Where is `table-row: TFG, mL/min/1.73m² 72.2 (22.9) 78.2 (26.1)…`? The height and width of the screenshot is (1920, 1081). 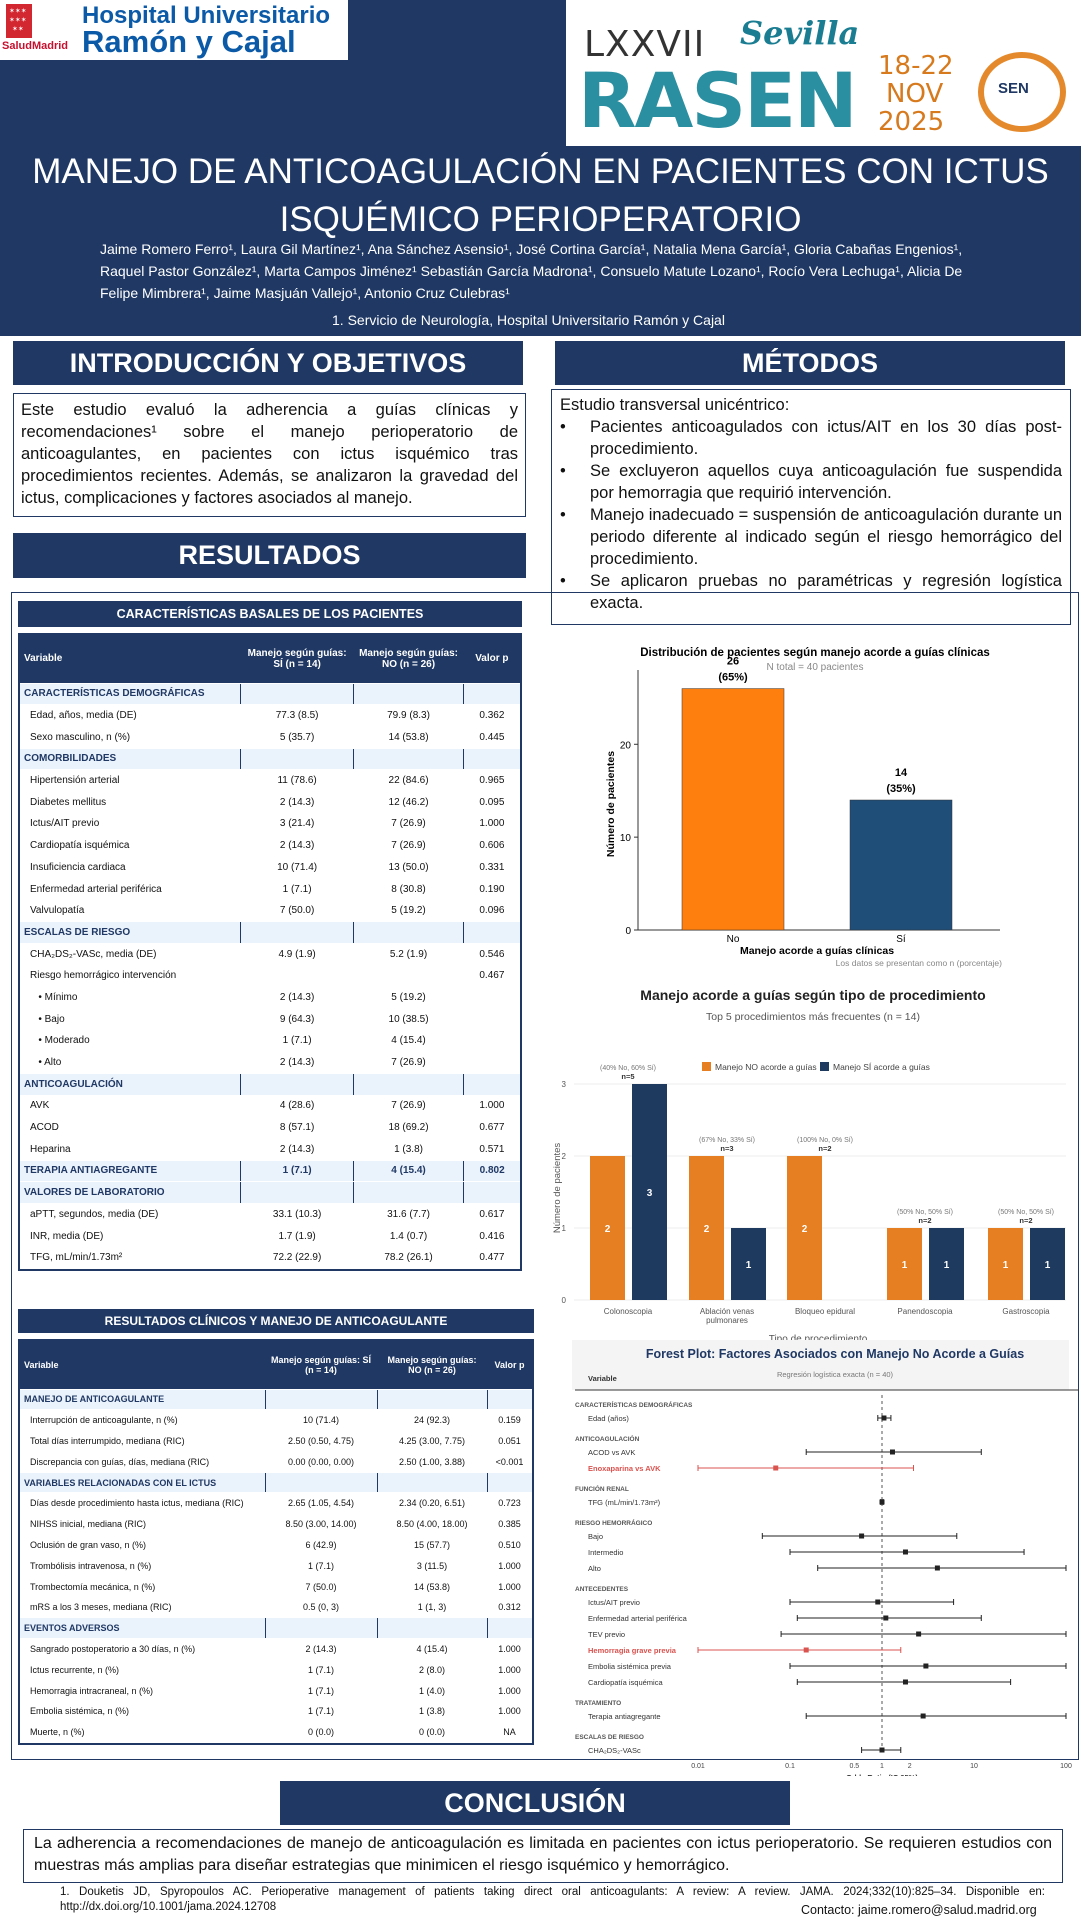
table-row: TFG, mL/min/1.73m² 72.2 (22.9) 78.2 (26.1)… is located at coordinates (270, 1258).